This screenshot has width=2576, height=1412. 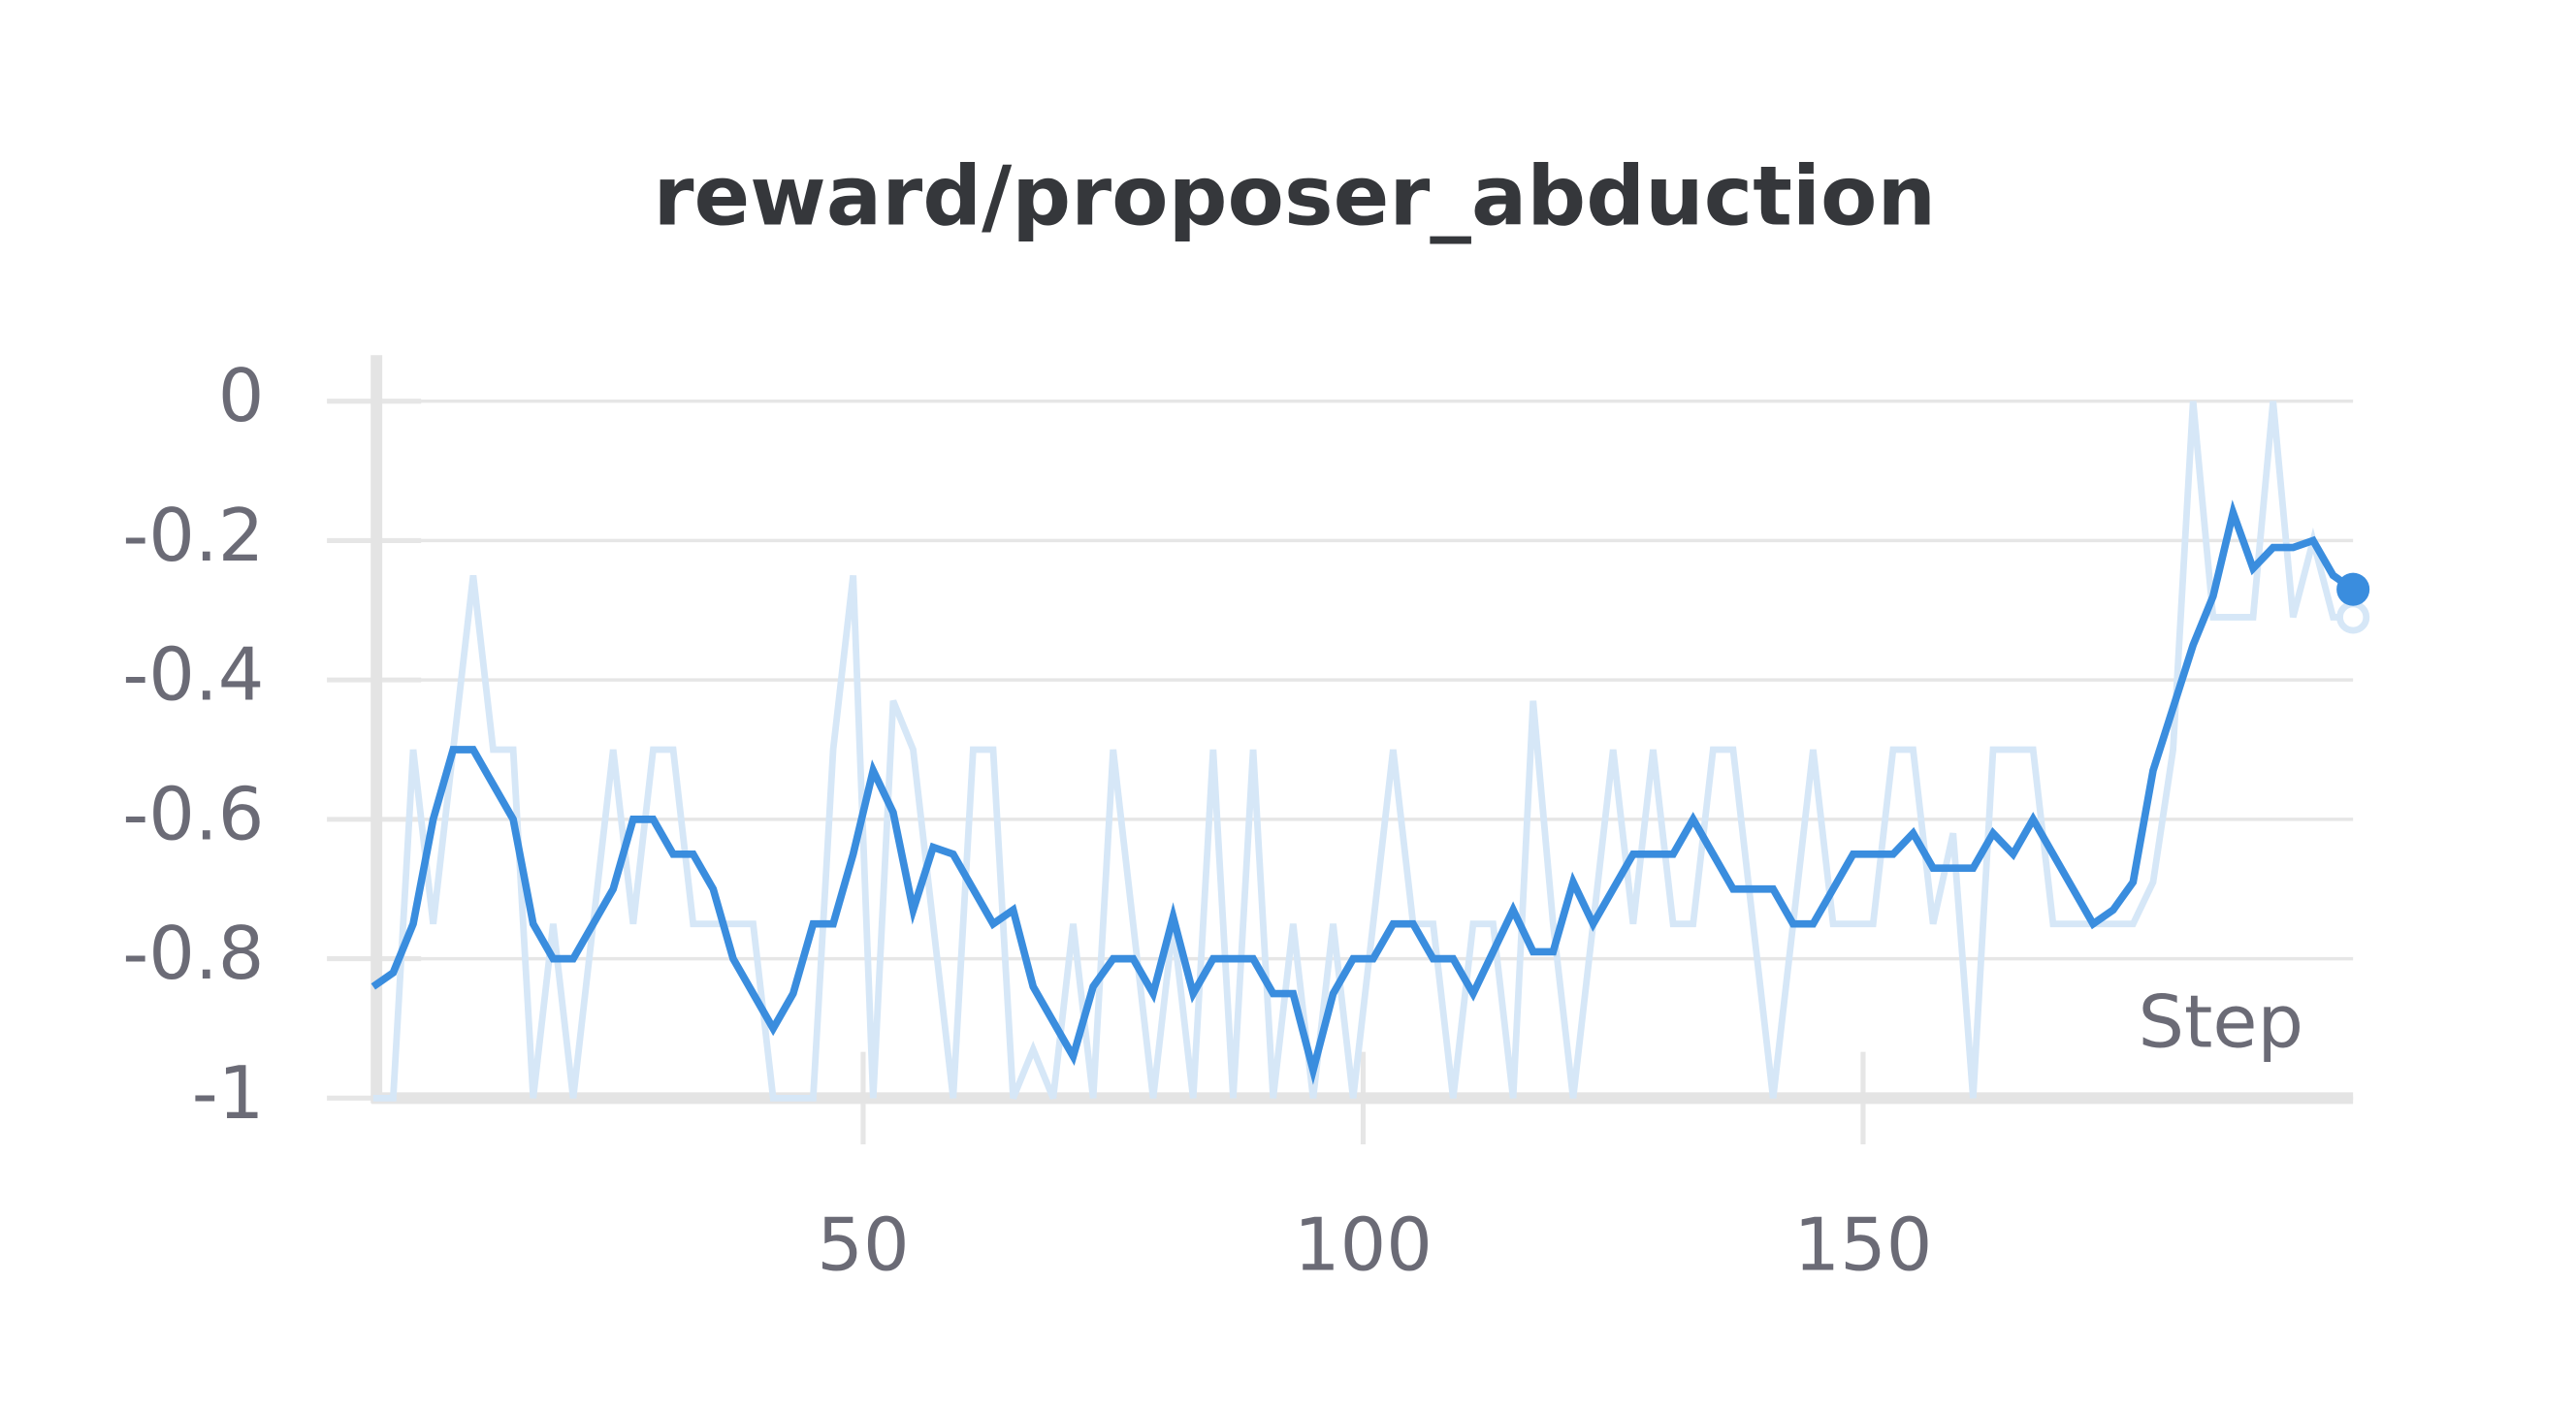 I want to click on y-tick-label: -0.8, so click(x=193, y=953).